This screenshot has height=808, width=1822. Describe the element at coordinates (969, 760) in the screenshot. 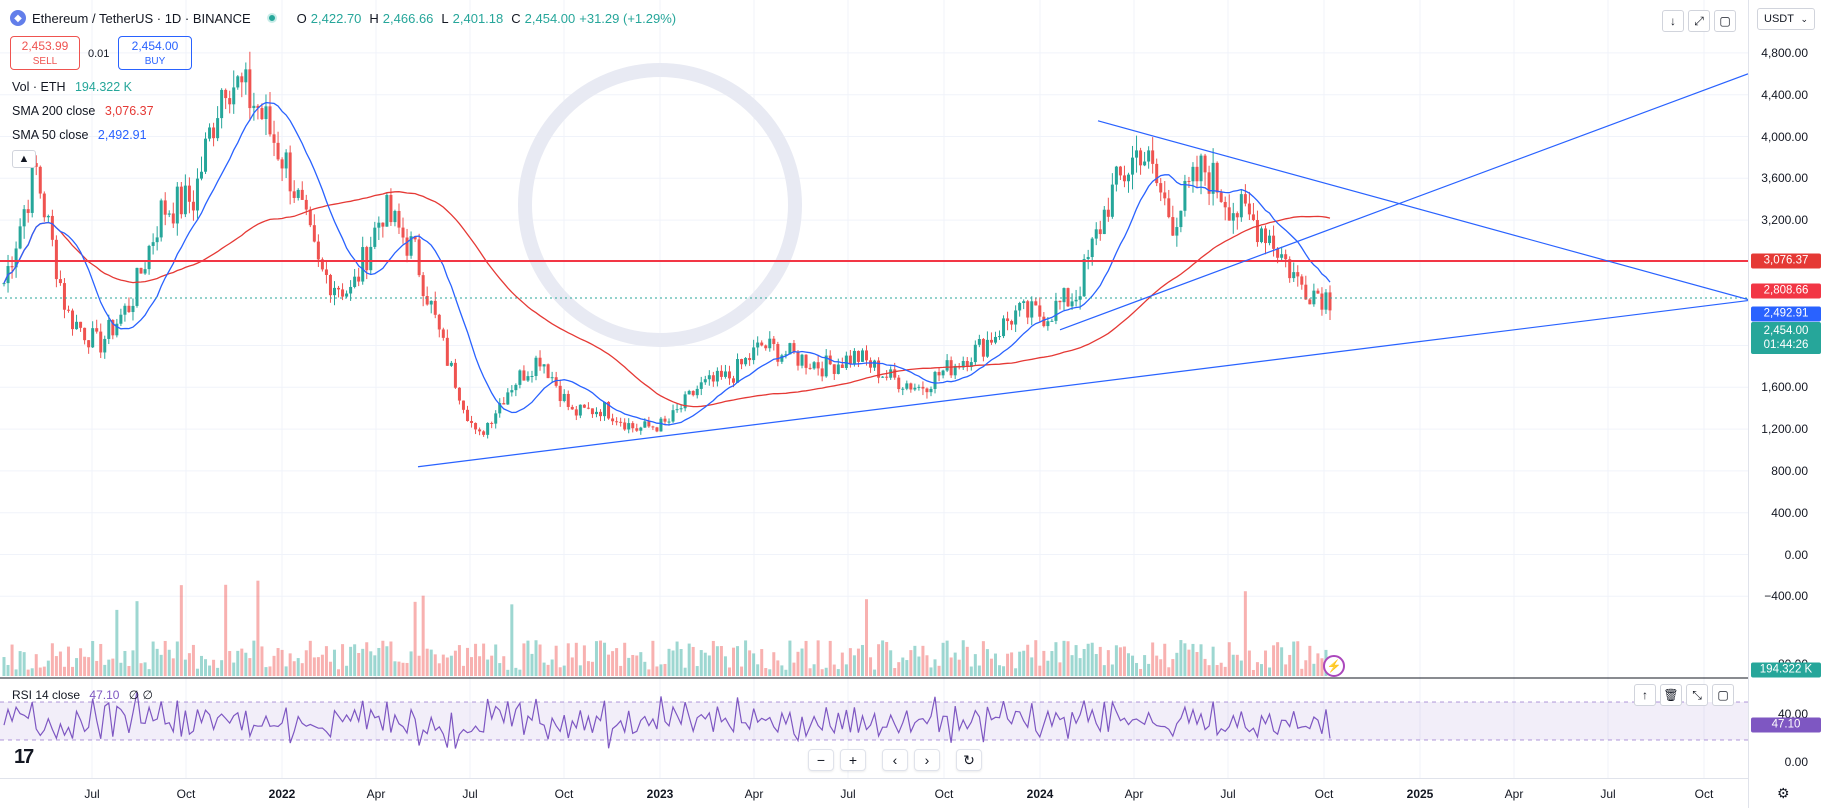

I see `reset-icon: ↻` at that location.